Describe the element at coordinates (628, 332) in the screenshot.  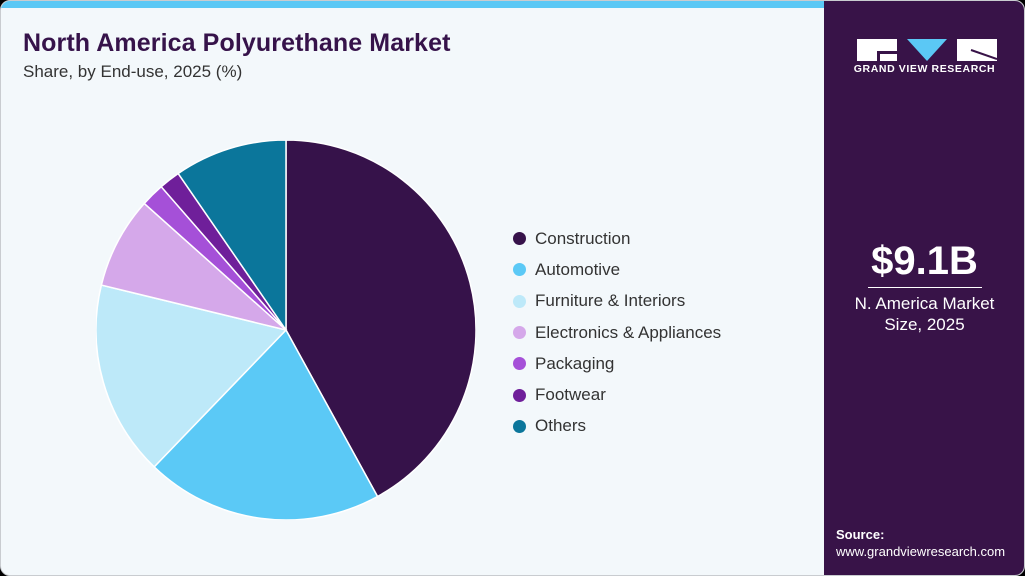
I see `legend-label: Electronics & Appliances` at that location.